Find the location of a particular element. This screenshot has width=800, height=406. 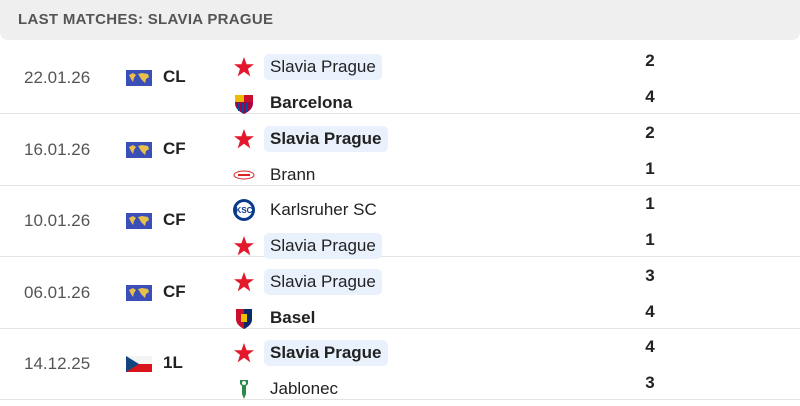

brann-crest-icon is located at coordinates (244, 175).